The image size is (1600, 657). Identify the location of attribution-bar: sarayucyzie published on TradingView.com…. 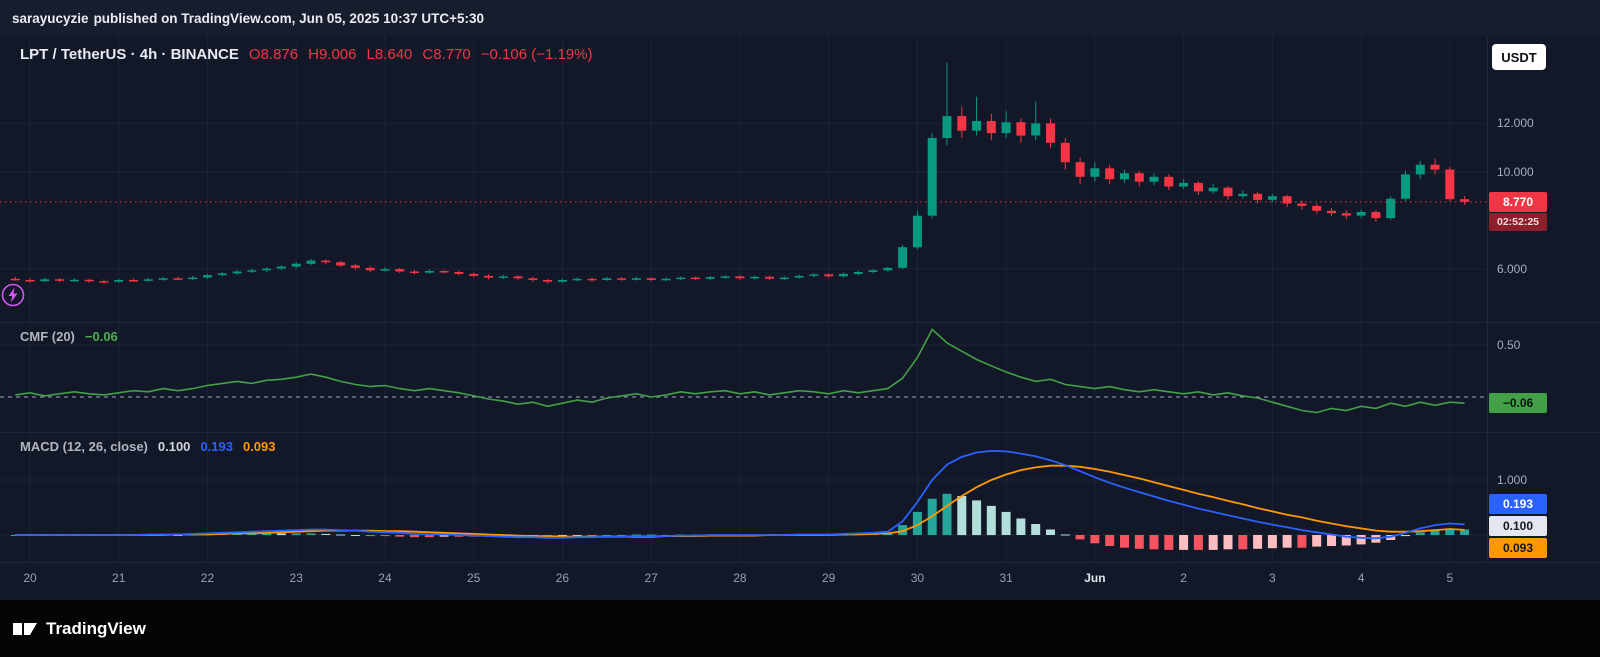
(800, 18).